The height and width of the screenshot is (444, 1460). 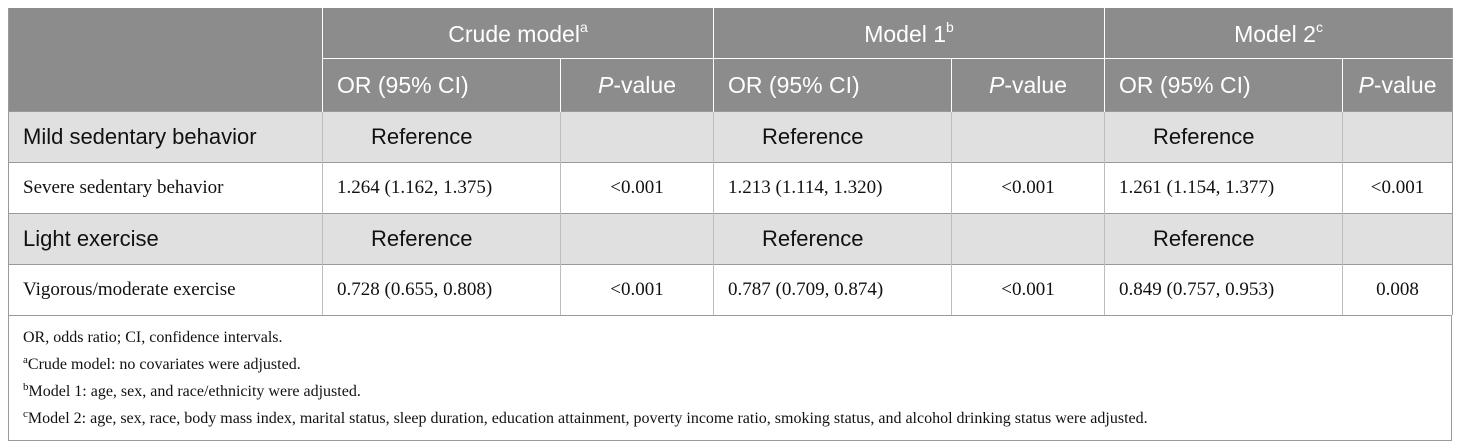 I want to click on header-model-1: Model 1b, so click(x=909, y=33).